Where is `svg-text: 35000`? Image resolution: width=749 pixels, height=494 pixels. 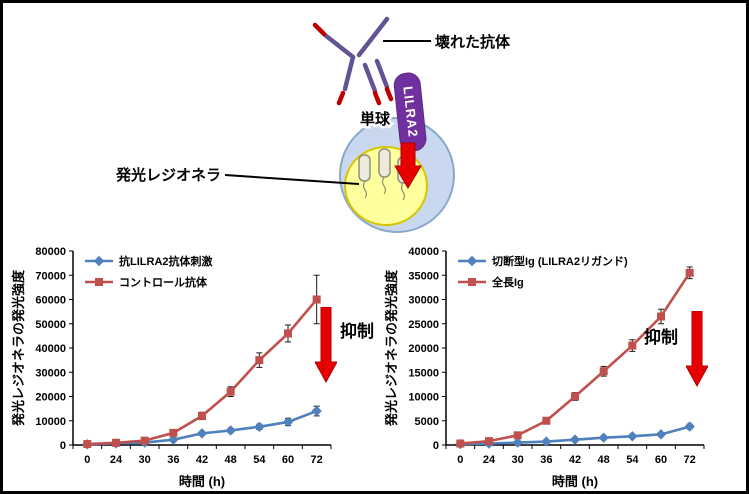 svg-text: 35000 is located at coordinates (423, 276).